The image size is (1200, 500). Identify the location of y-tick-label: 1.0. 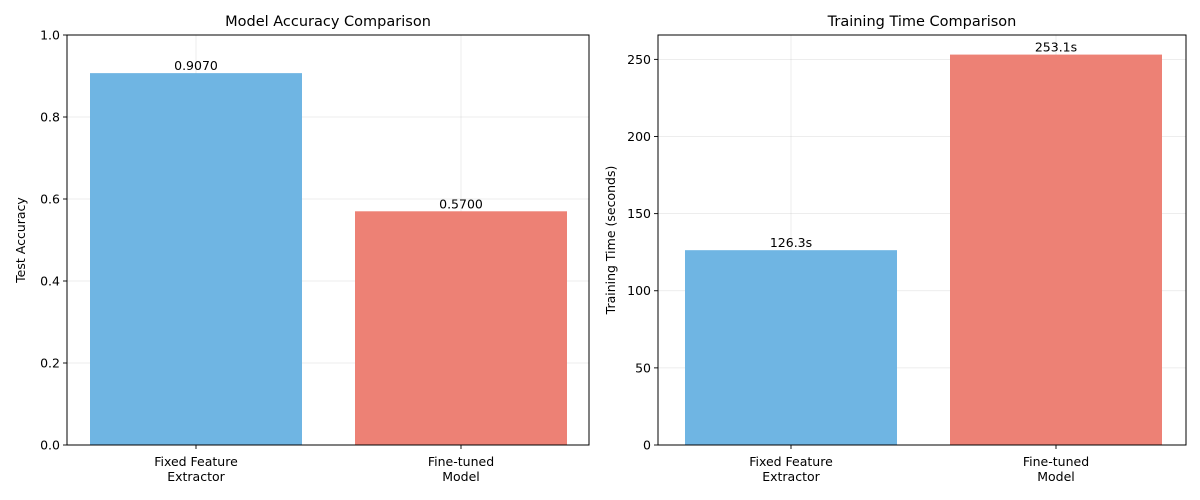
(50, 35).